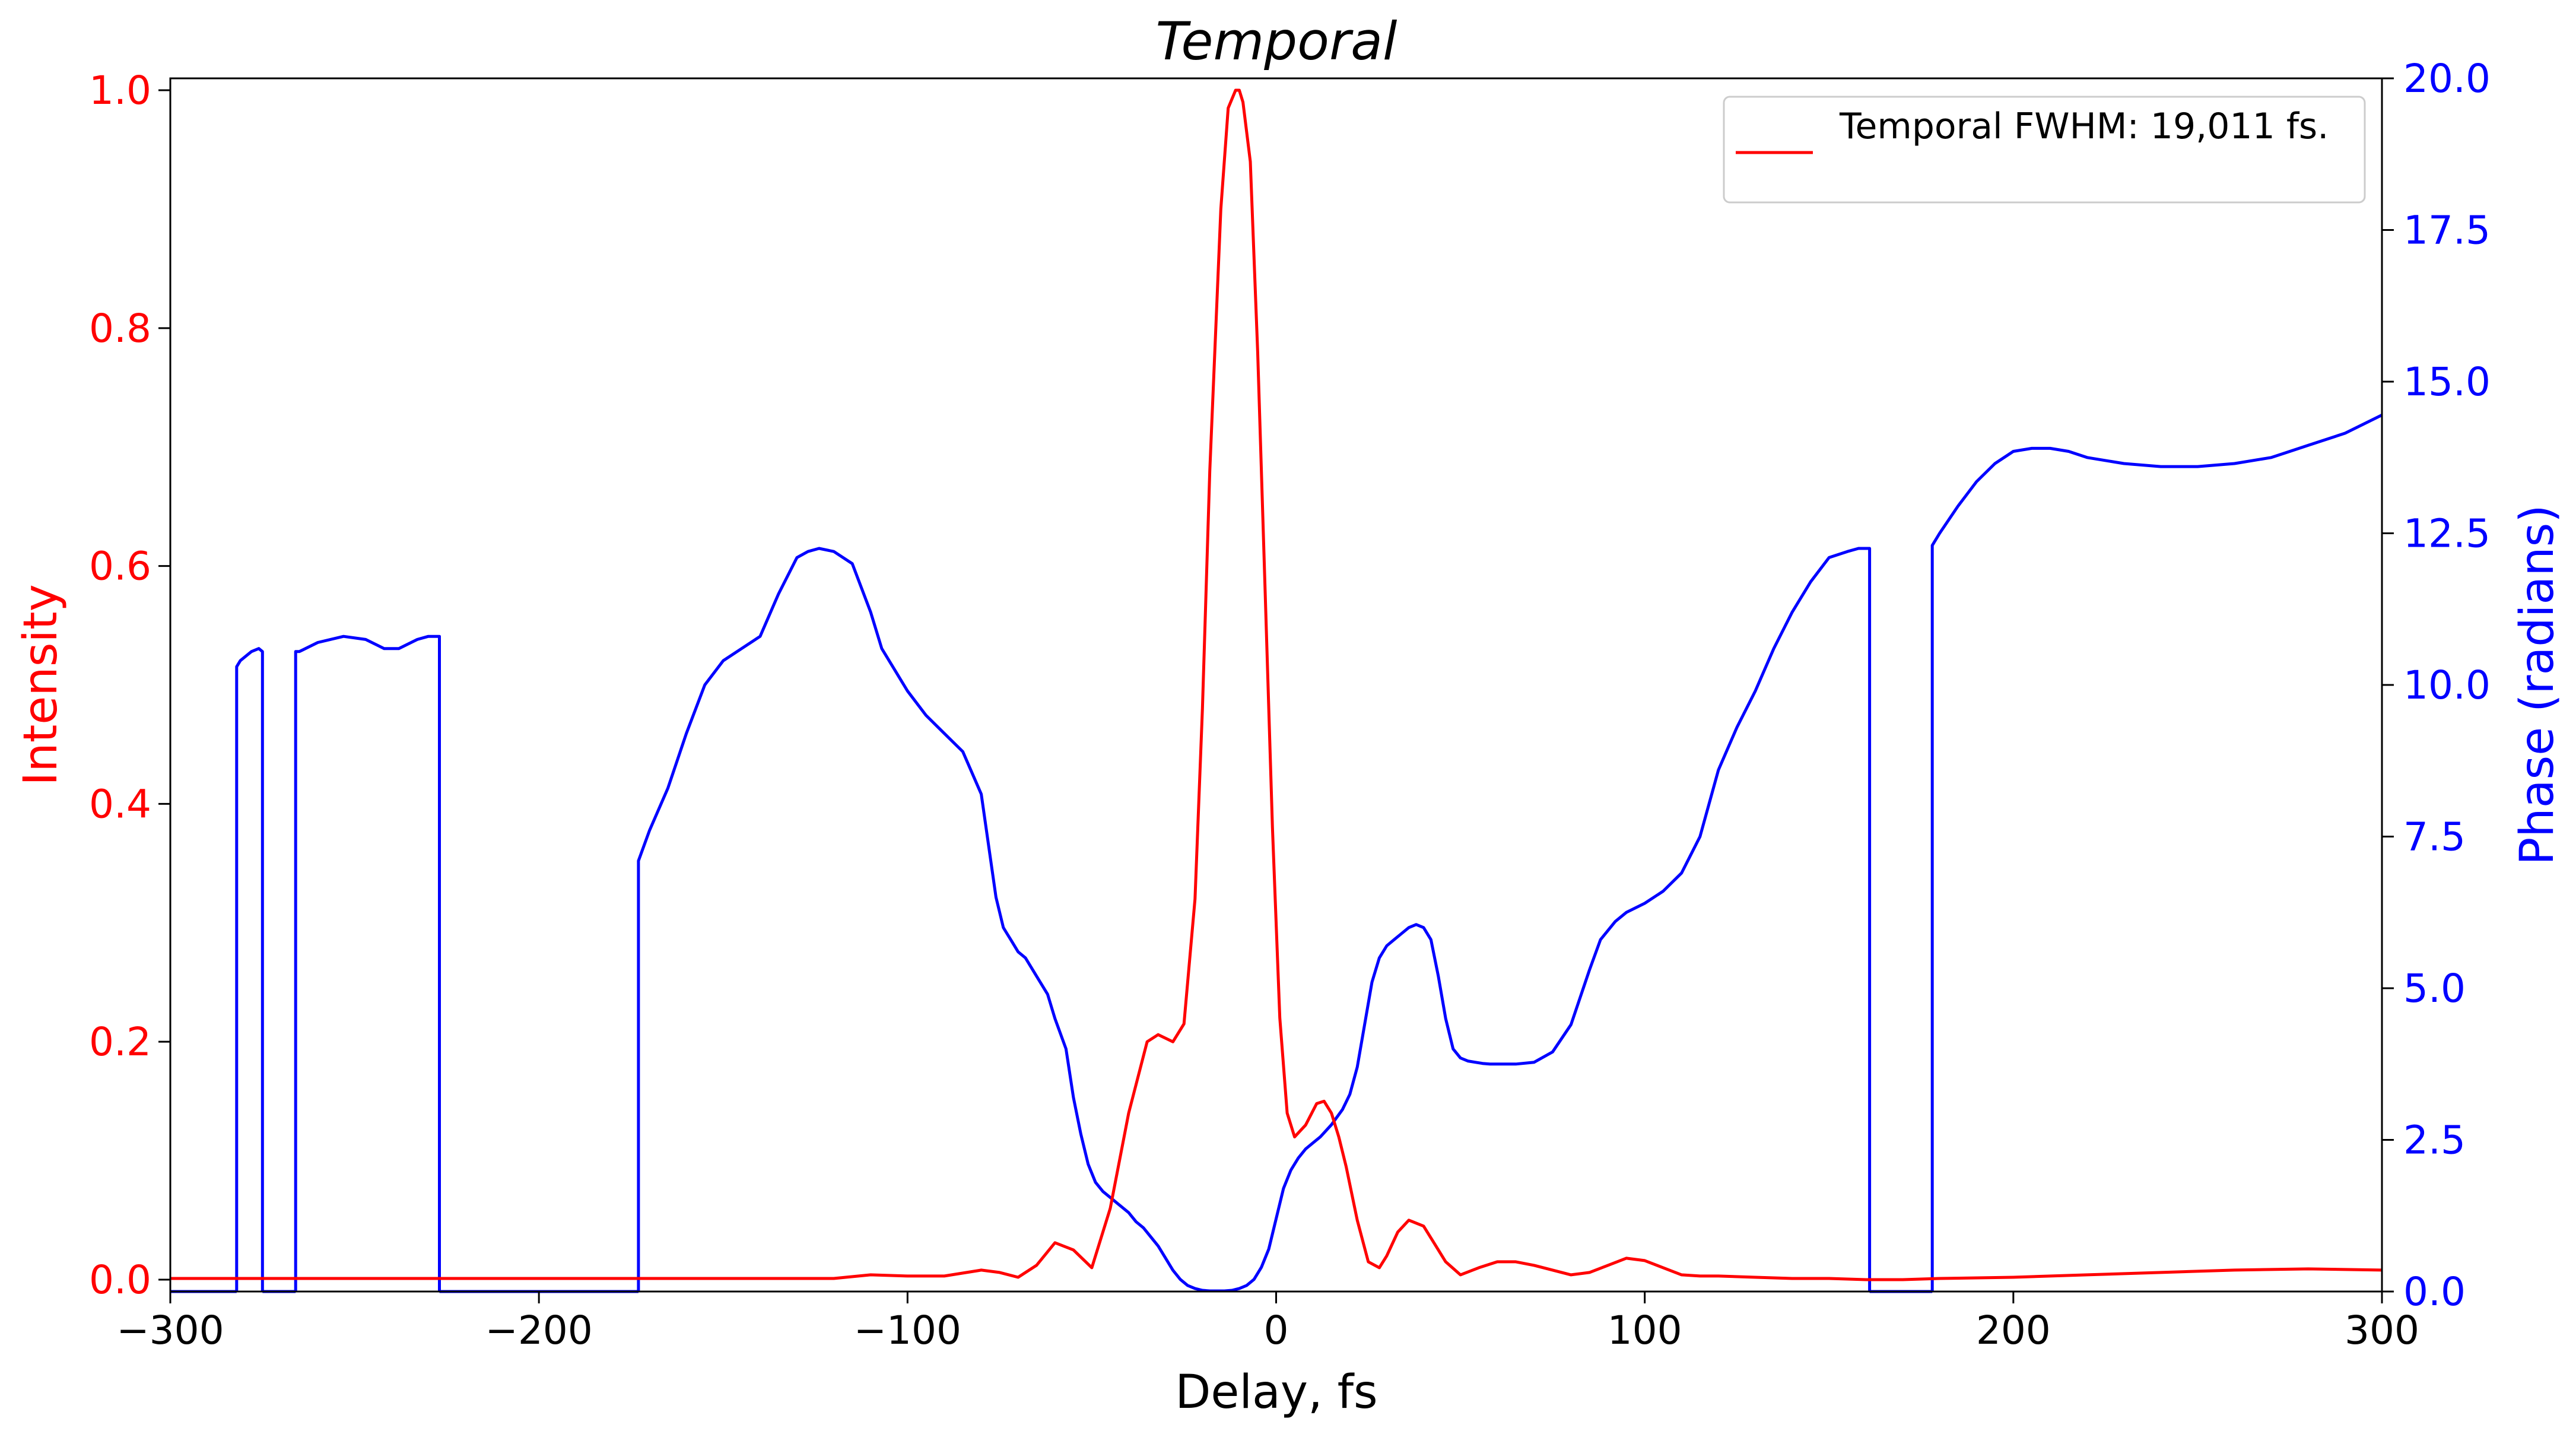 The height and width of the screenshot is (1431, 2576). I want to click on x-tick-label: −100, so click(907, 1330).